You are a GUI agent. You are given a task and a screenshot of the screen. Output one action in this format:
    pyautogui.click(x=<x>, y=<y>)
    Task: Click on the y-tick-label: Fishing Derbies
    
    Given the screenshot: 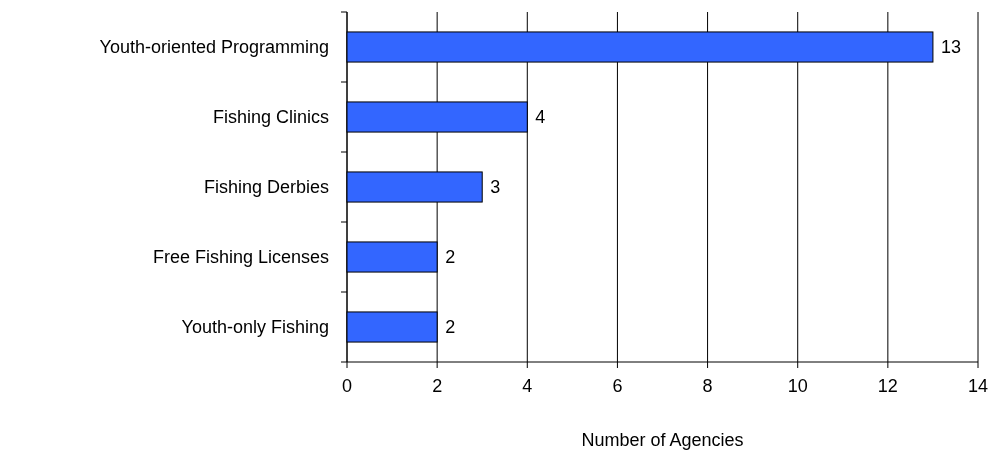 What is the action you would take?
    pyautogui.click(x=266, y=187)
    